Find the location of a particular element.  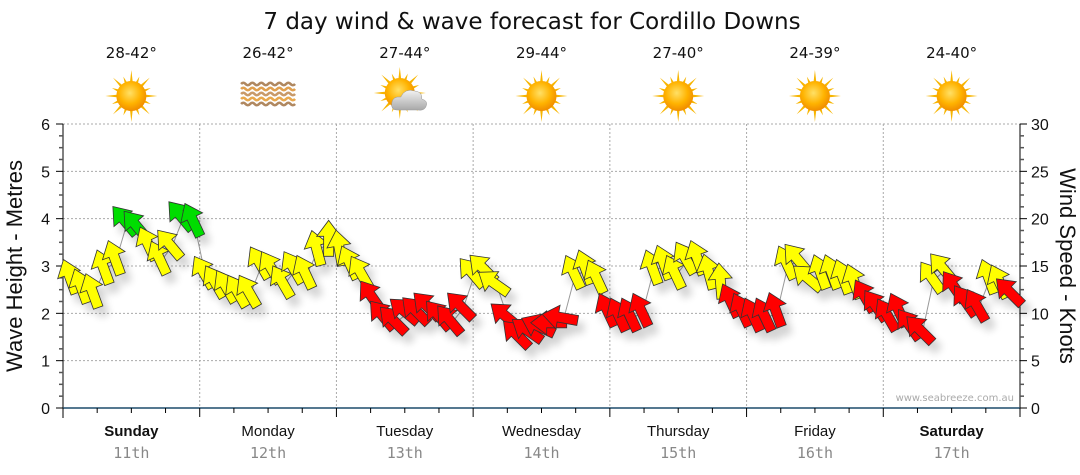

wind-speed-tick-label: 0 is located at coordinates (1035, 409).